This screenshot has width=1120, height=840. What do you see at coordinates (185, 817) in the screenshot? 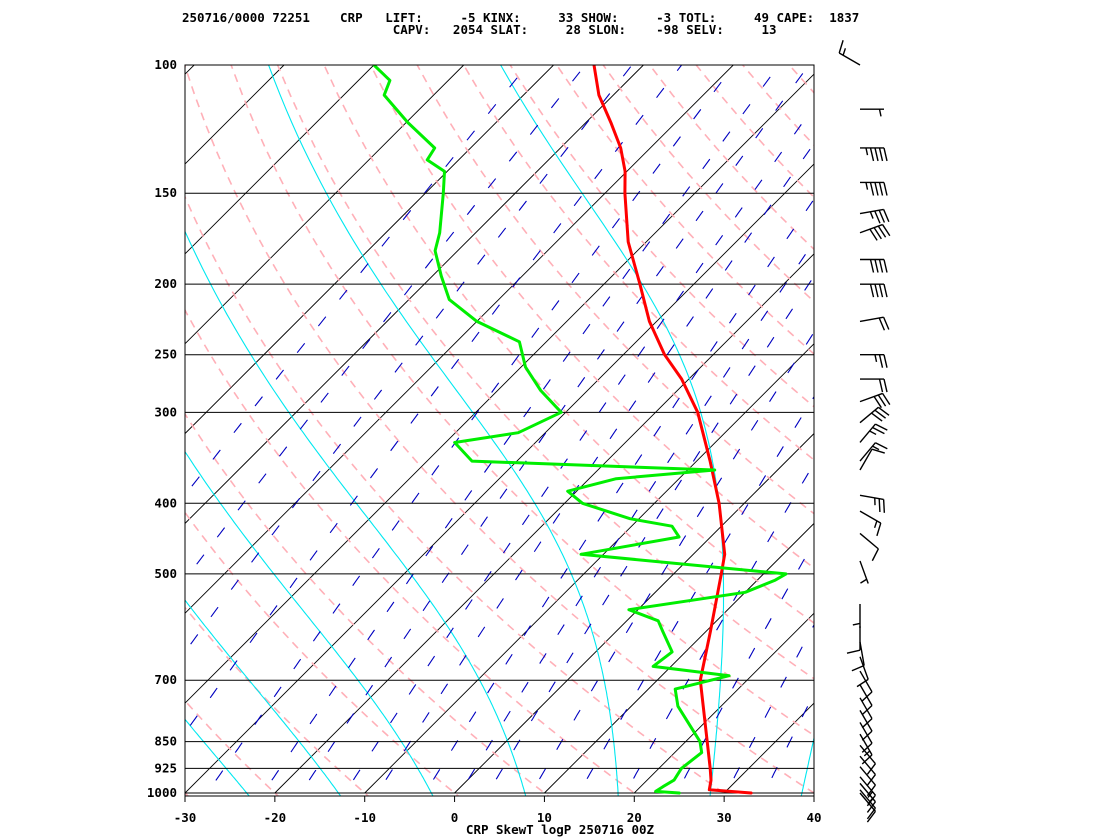
I see `x-tick-label: -30` at bounding box center [185, 817].